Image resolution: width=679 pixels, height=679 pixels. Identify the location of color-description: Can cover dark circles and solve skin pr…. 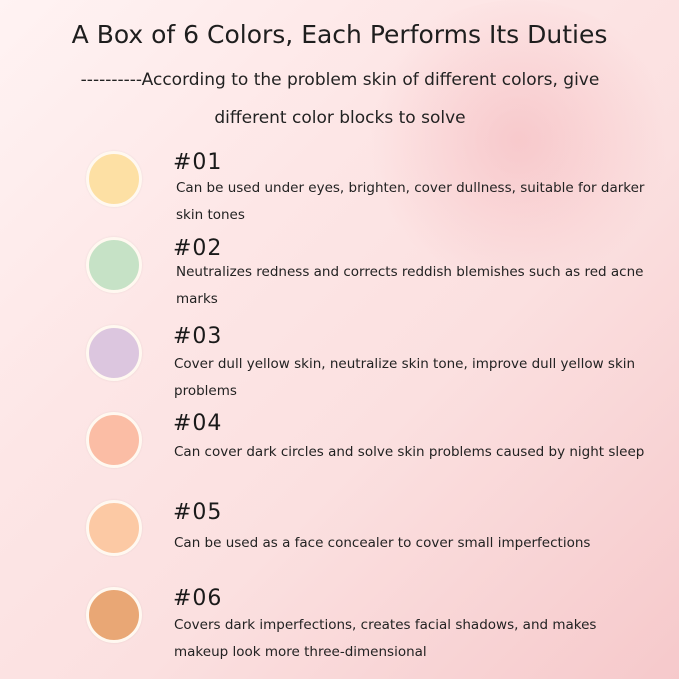
(409, 452).